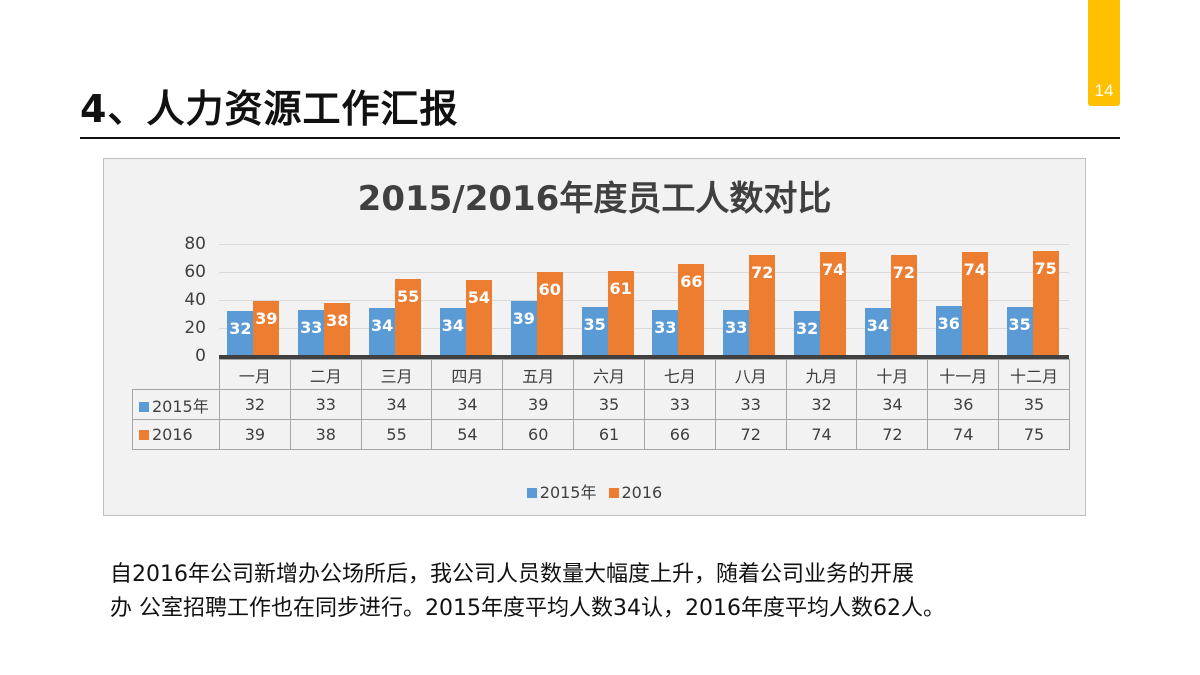 The width and height of the screenshot is (1200, 675). I want to click on table-header-cell: 六月, so click(609, 374).